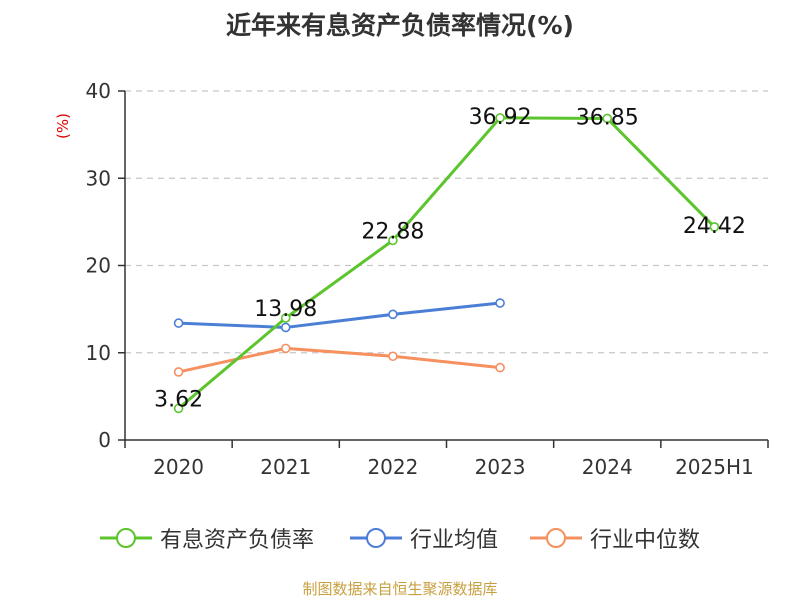  Describe the element at coordinates (63, 126) in the screenshot. I see `y-axis-label: (%)` at that location.